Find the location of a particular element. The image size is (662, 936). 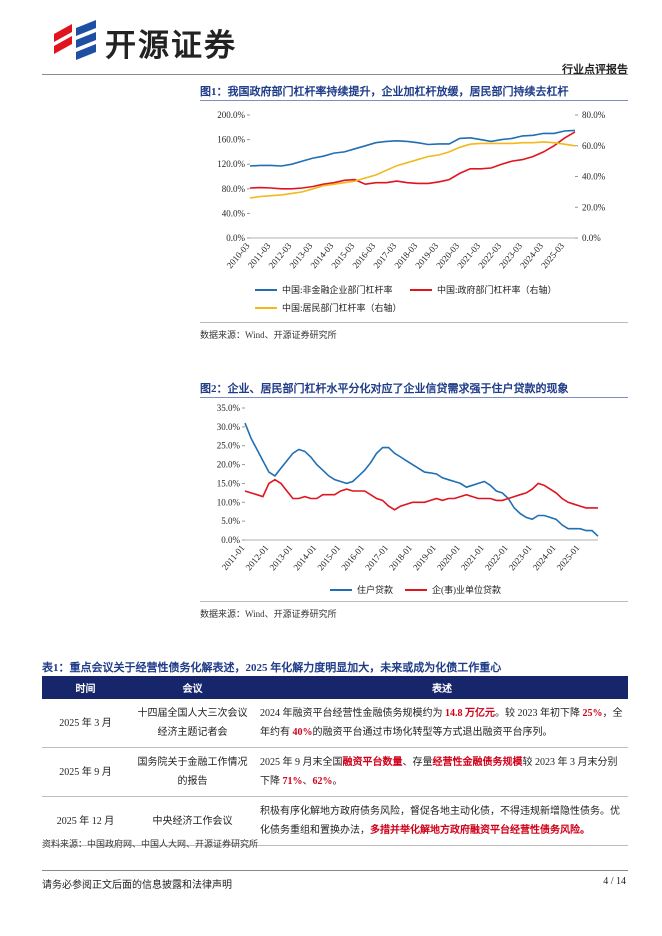

x-tick-label: 2017-01 is located at coordinates (376, 557).